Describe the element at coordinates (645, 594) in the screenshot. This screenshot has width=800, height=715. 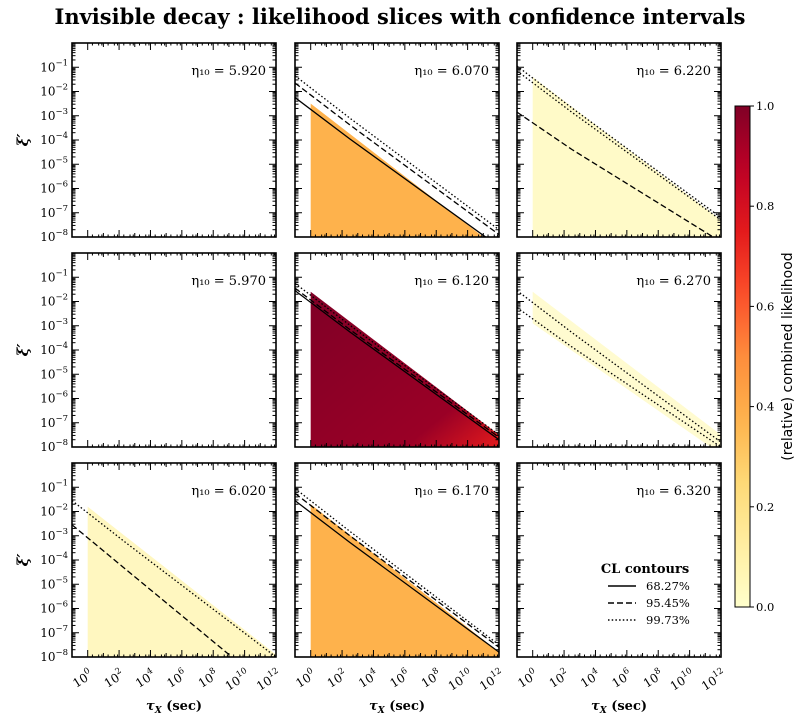
I see `legend: CL contours 68.27% 95.45% 99.73%` at that location.